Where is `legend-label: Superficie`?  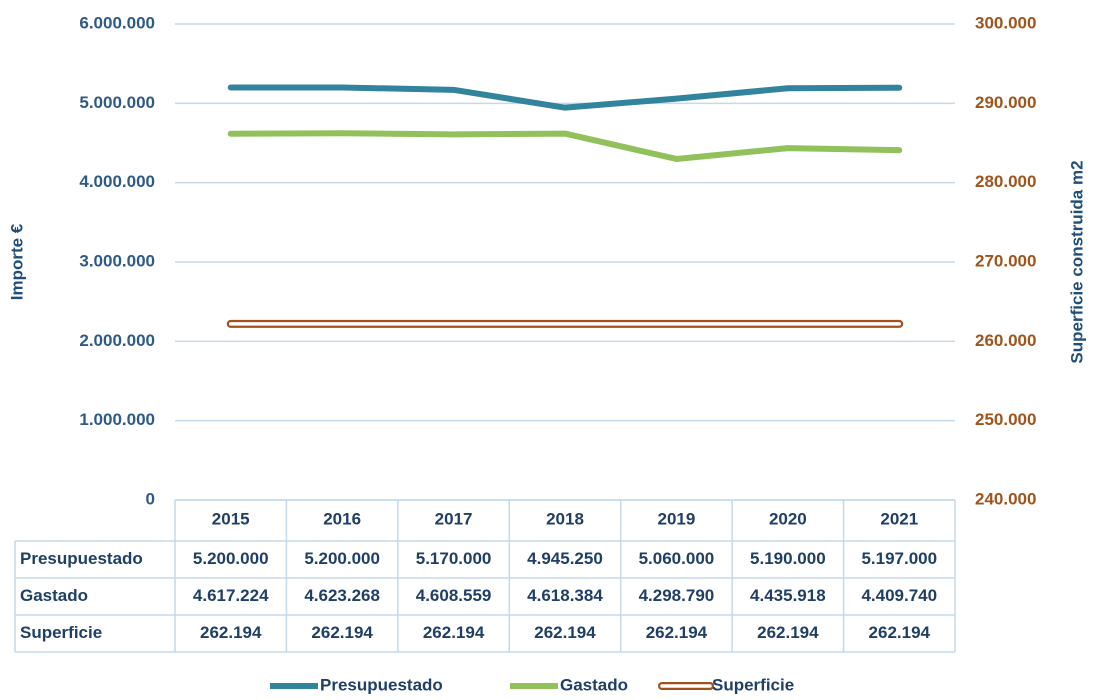 legend-label: Superficie is located at coordinates (753, 684).